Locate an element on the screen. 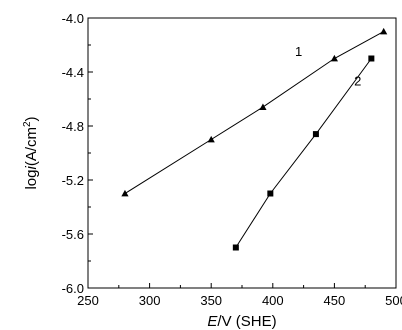 This screenshot has width=402, height=330. series-2-label: 2 is located at coordinates (357, 81).